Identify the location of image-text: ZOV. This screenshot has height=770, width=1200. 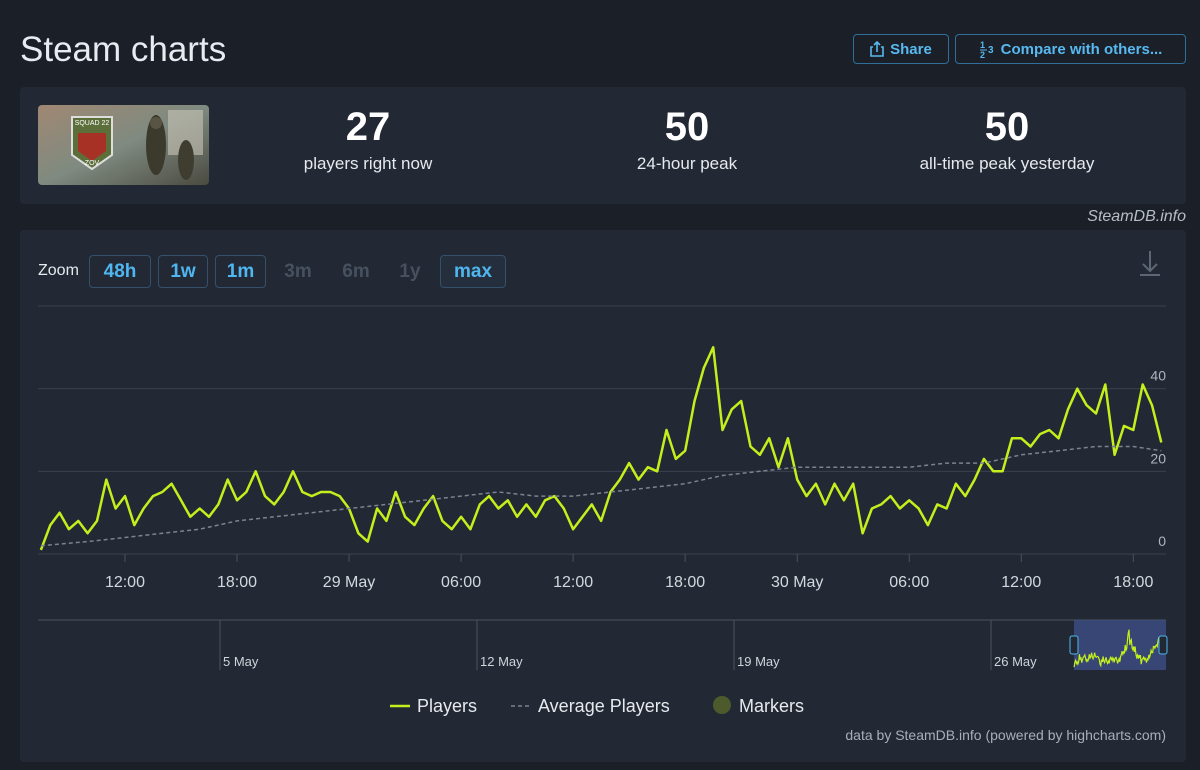
(92, 163).